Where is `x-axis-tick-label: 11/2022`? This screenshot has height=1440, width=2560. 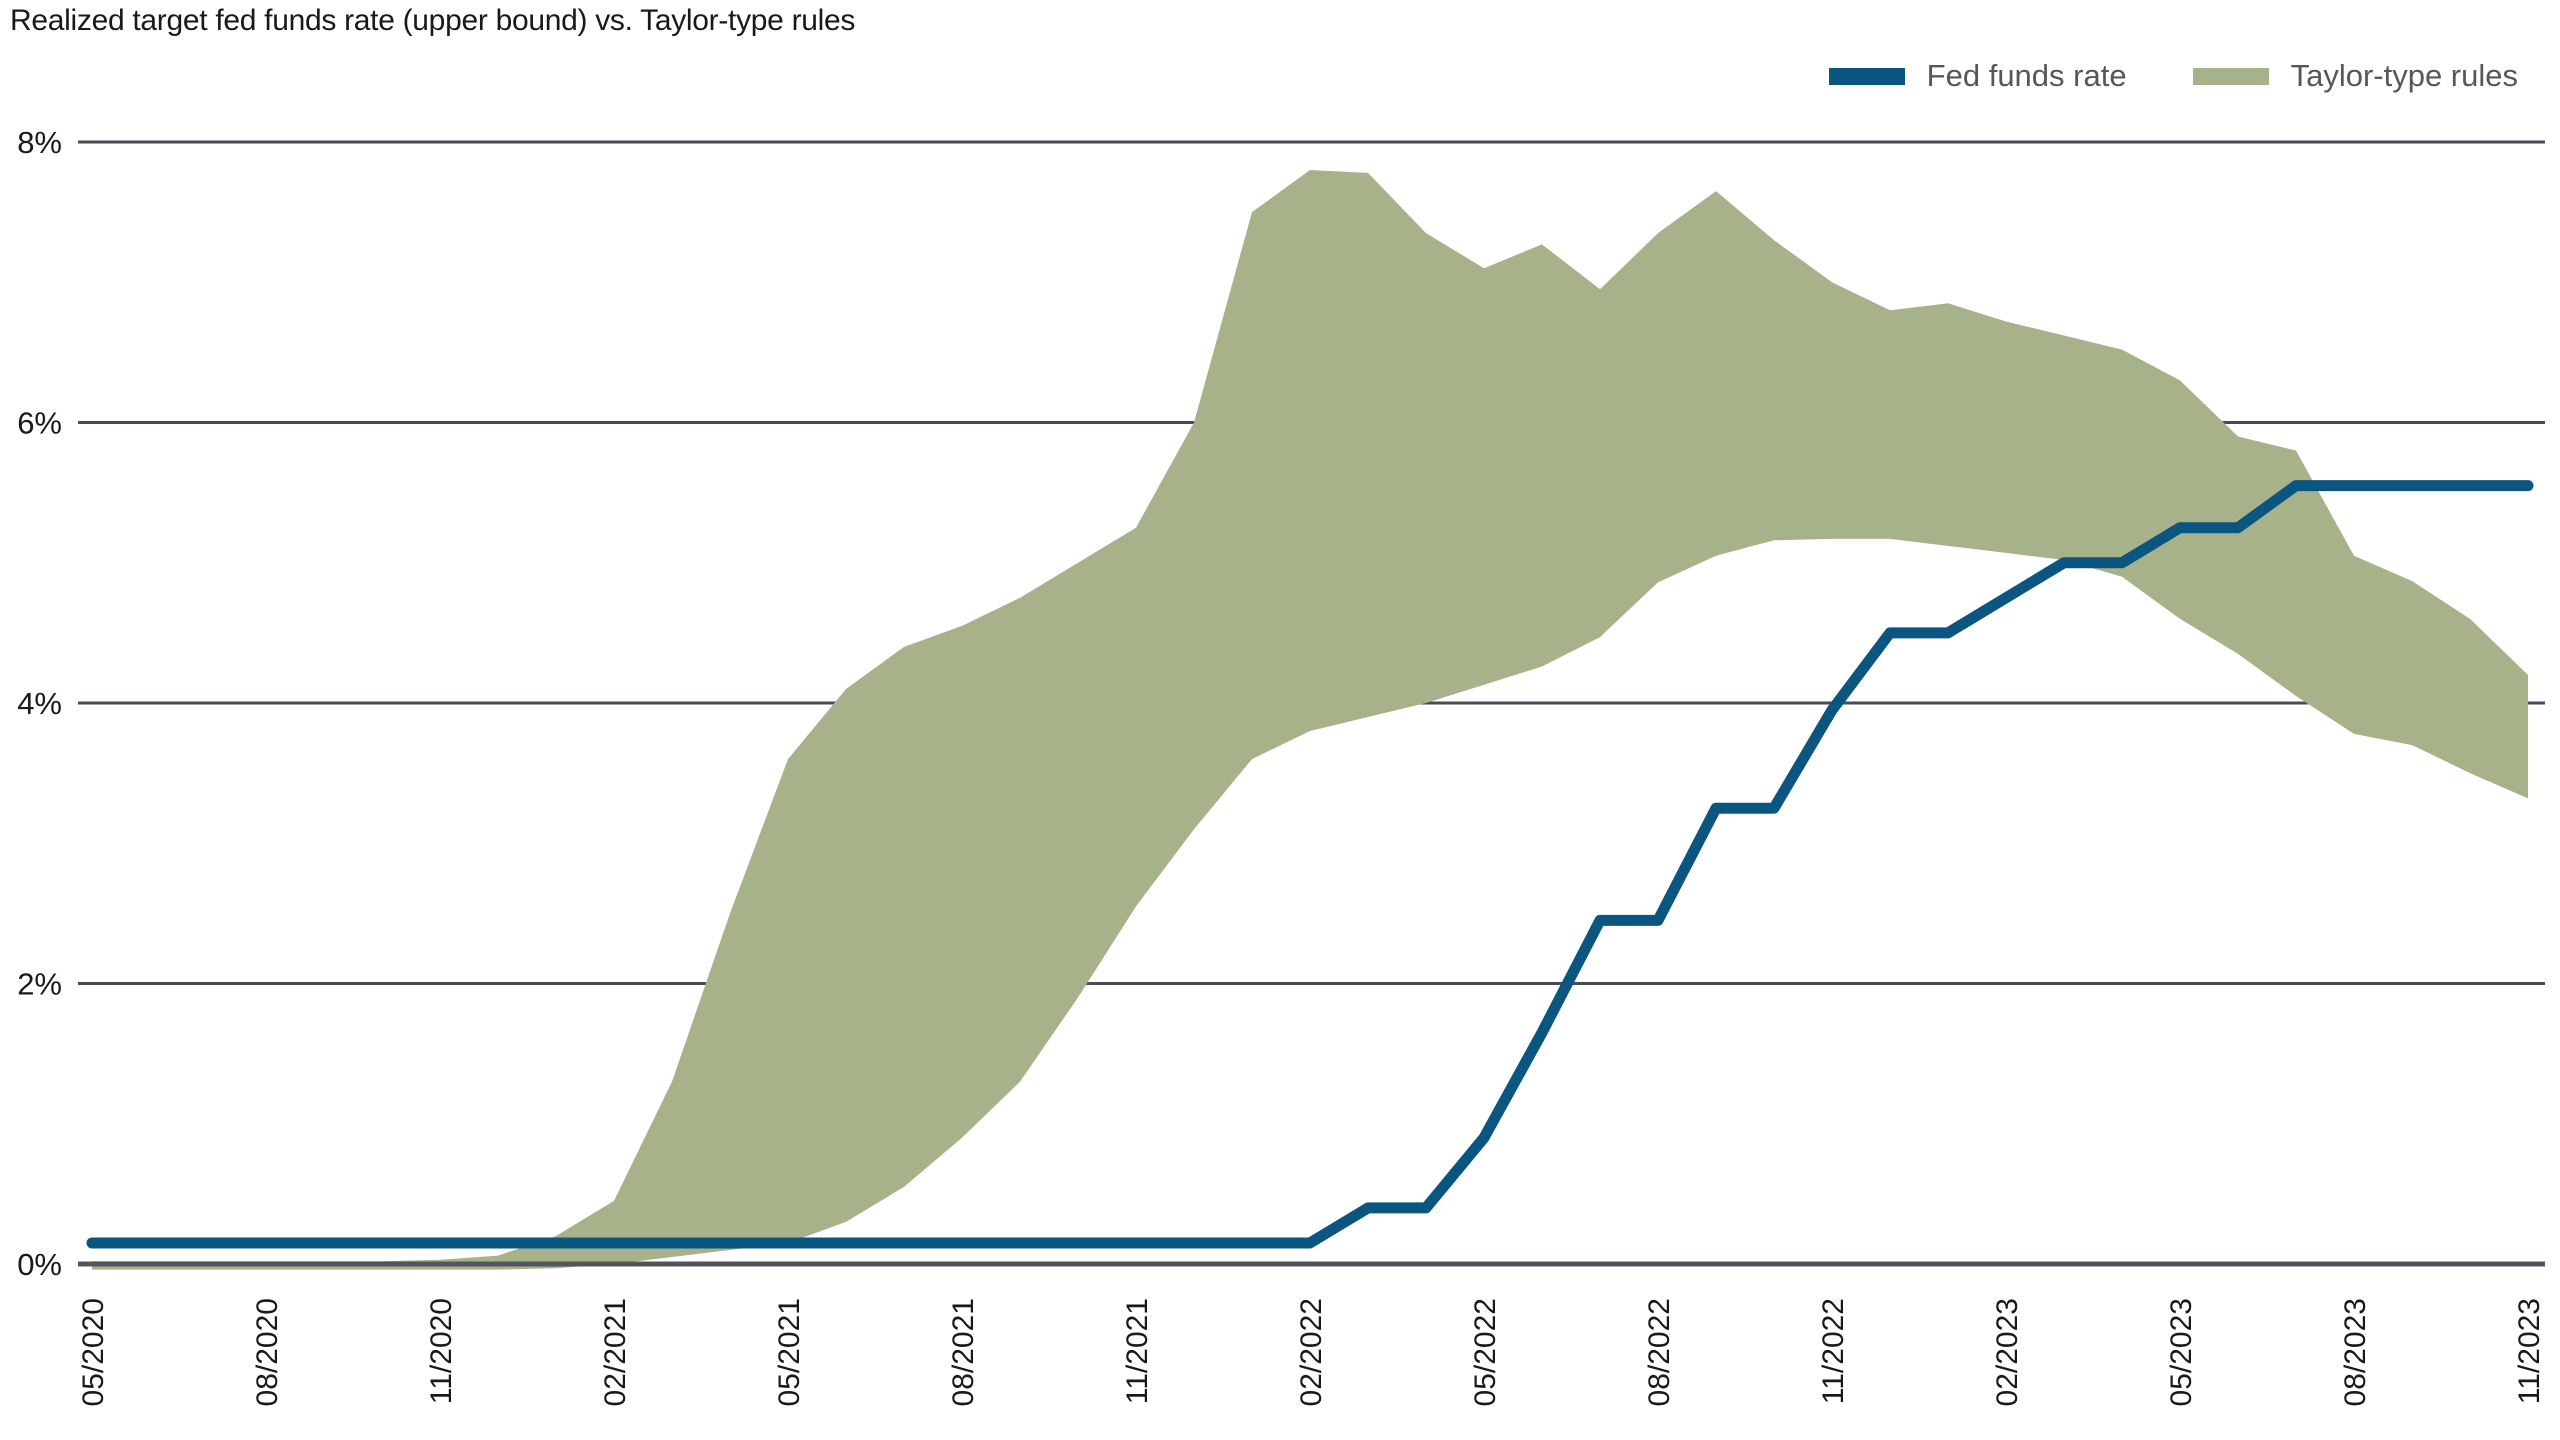 x-axis-tick-label: 11/2022 is located at coordinates (1833, 1351).